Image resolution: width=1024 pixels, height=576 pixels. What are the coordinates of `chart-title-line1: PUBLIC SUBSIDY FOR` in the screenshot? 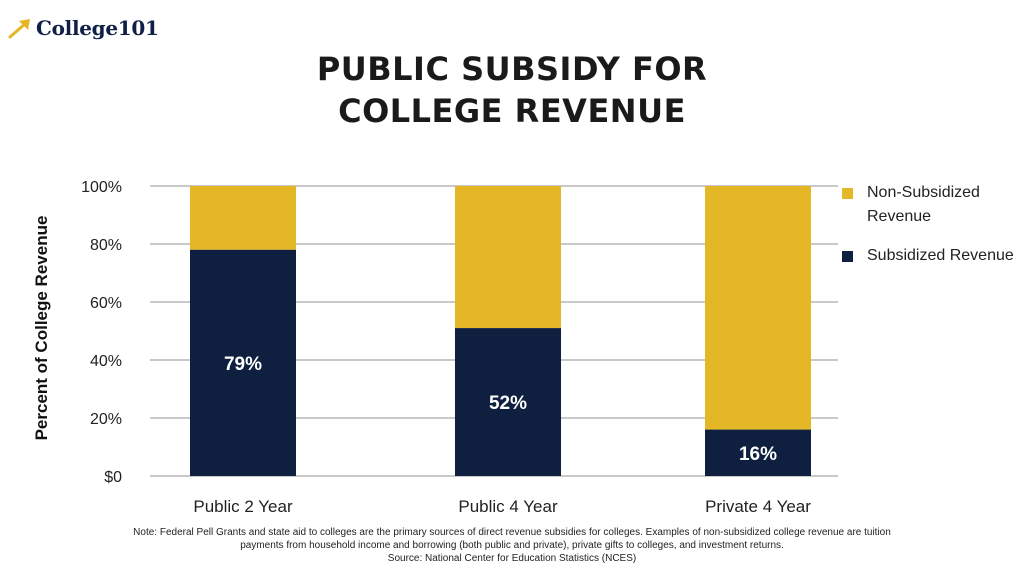 It's located at (512, 69).